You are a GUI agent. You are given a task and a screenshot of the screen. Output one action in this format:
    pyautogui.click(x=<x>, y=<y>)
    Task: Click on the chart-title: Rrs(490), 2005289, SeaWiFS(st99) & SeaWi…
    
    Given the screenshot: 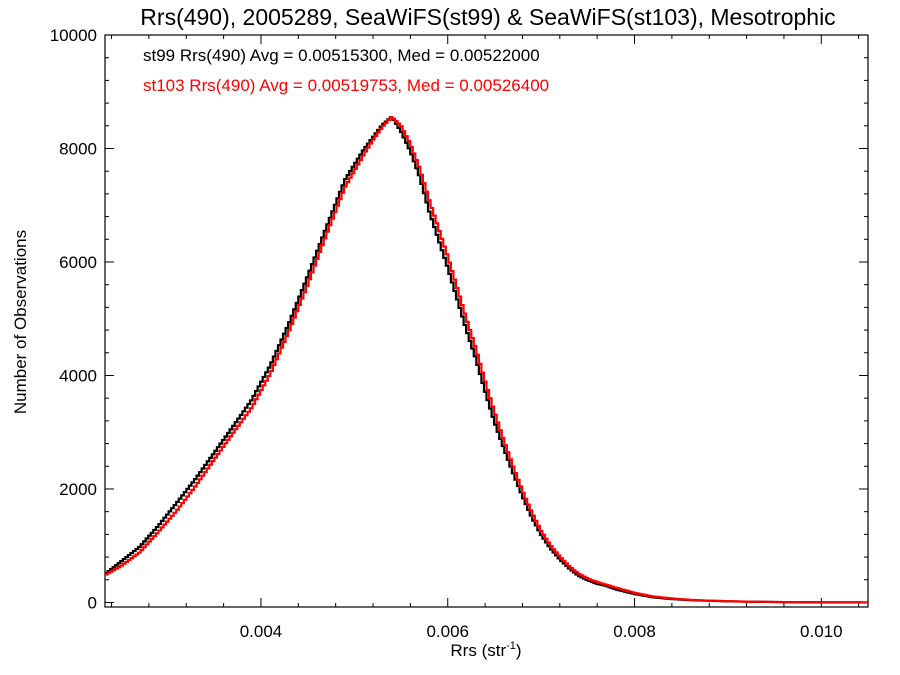 What is the action you would take?
    pyautogui.click(x=487, y=17)
    